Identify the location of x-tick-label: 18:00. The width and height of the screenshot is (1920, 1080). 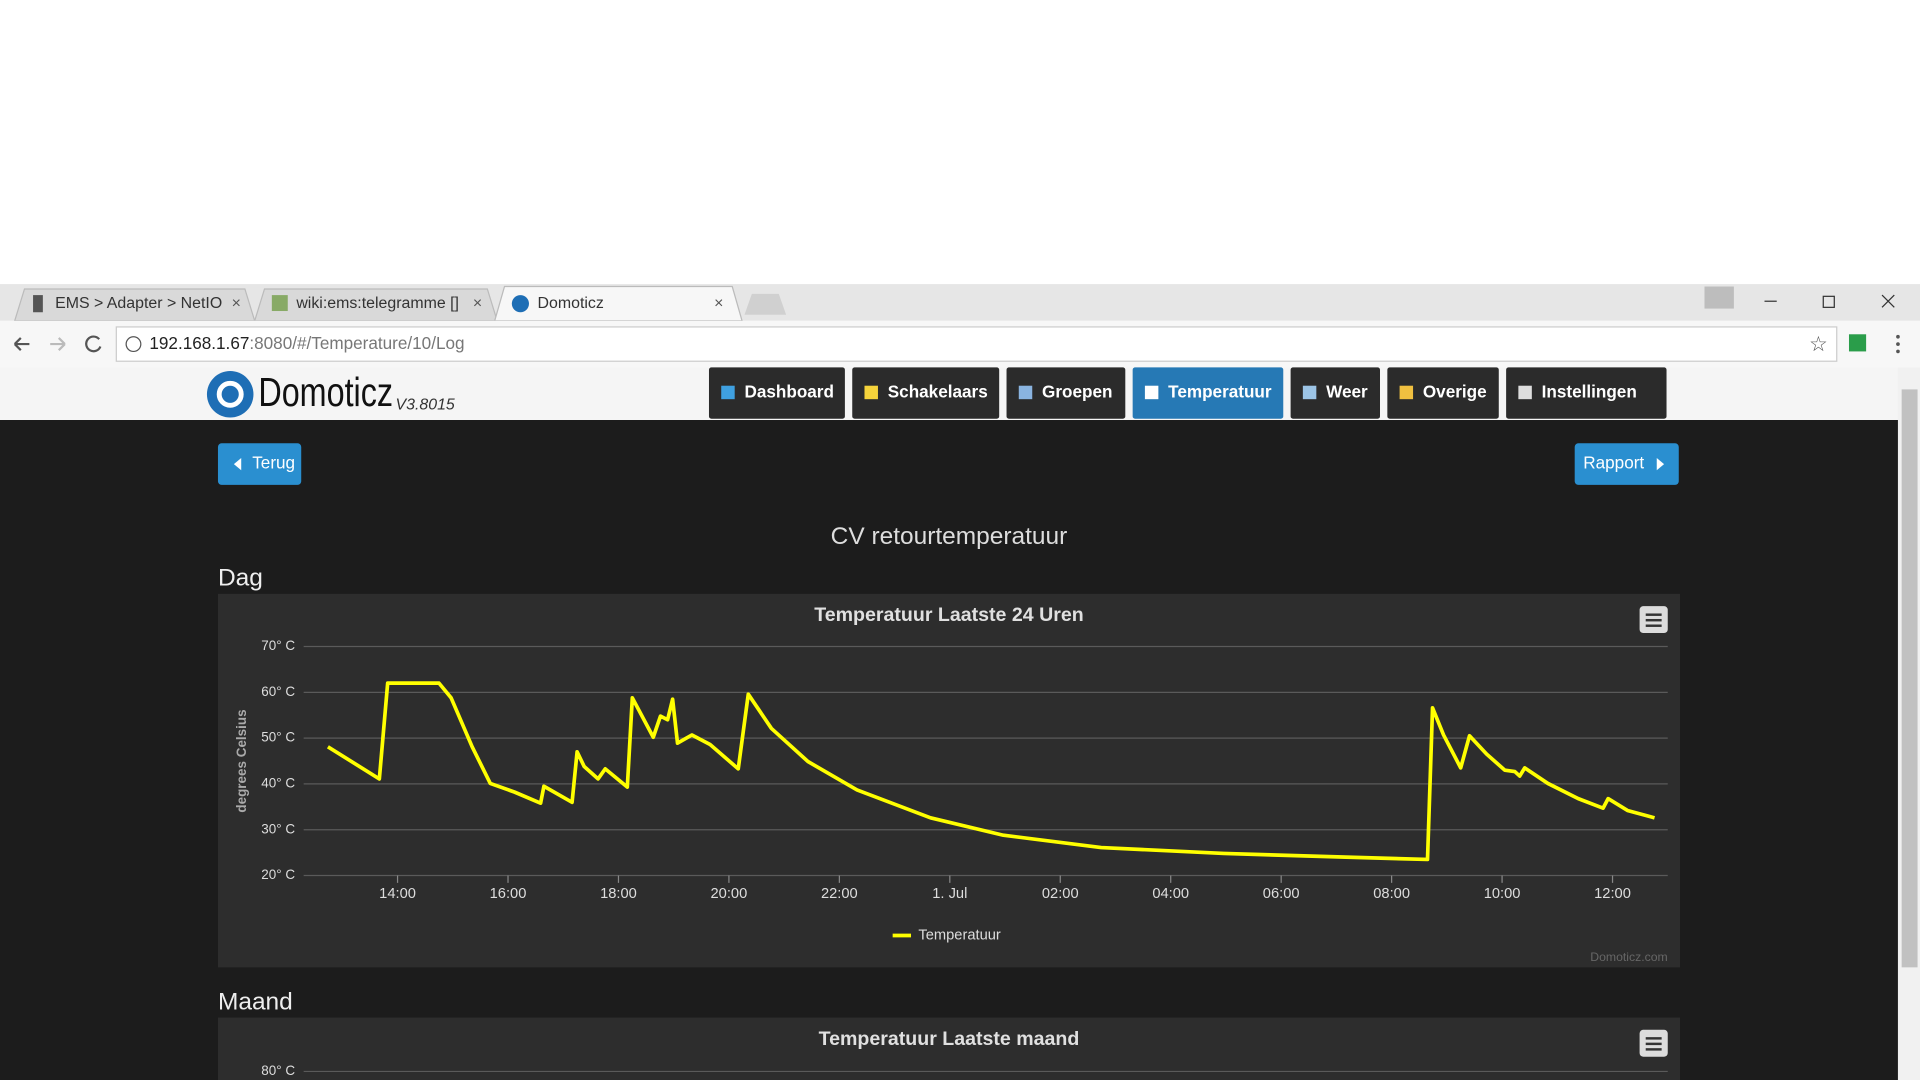
(618, 894).